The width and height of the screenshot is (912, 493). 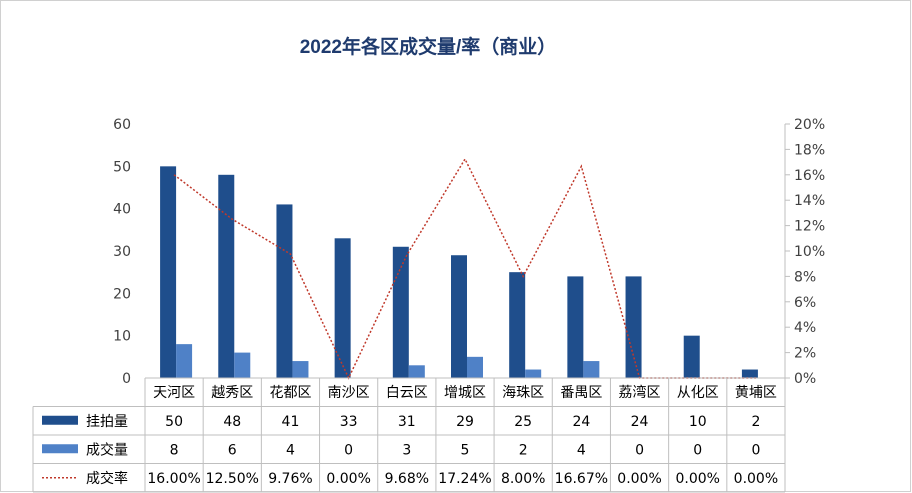 What do you see at coordinates (122, 210) in the screenshot?
I see `left-tick-label: 40` at bounding box center [122, 210].